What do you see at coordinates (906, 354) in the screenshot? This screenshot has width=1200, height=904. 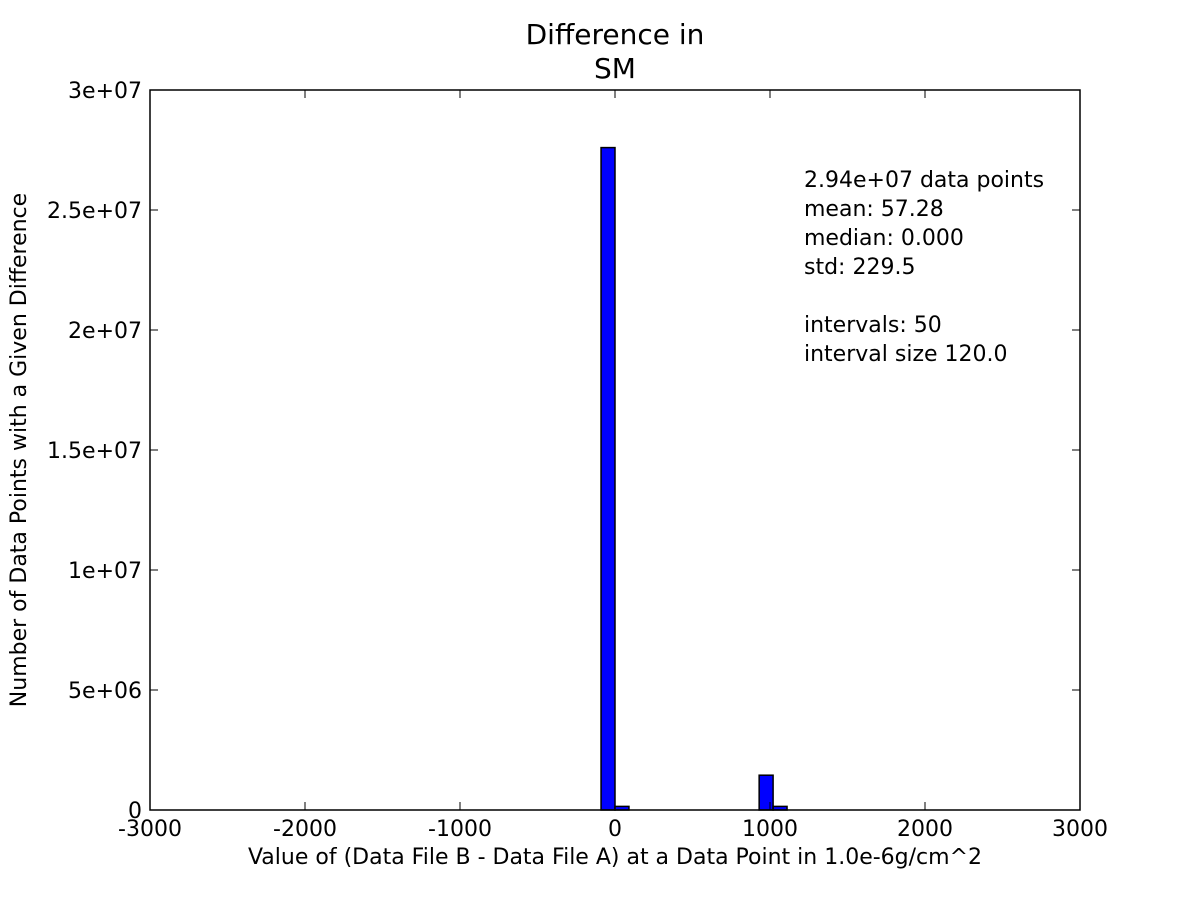 I see `stats-annotation-line: interval size 120.0` at bounding box center [906, 354].